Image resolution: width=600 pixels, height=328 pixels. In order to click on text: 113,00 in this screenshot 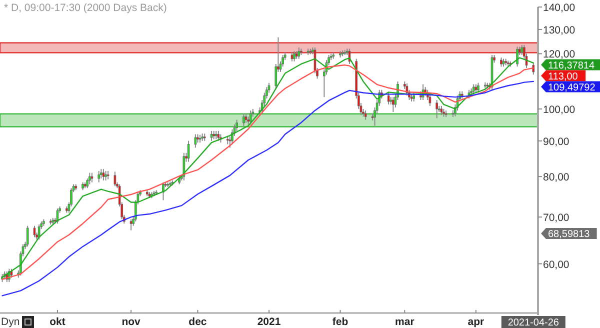, I will do `click(563, 76)`.